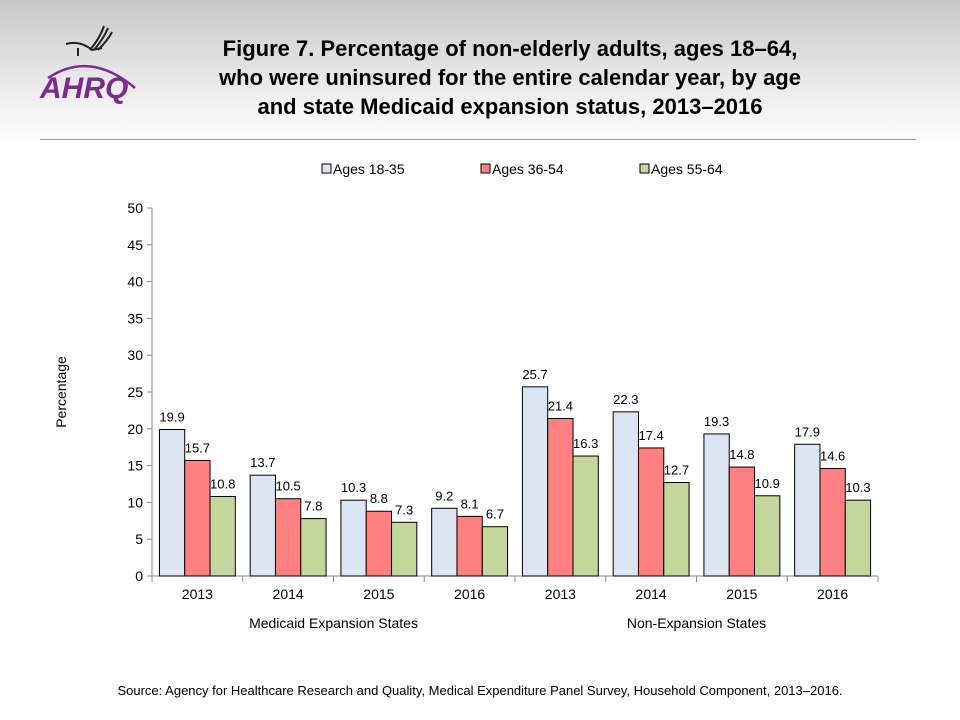 The width and height of the screenshot is (960, 720). What do you see at coordinates (139, 539) in the screenshot?
I see `y-tick-label: 5` at bounding box center [139, 539].